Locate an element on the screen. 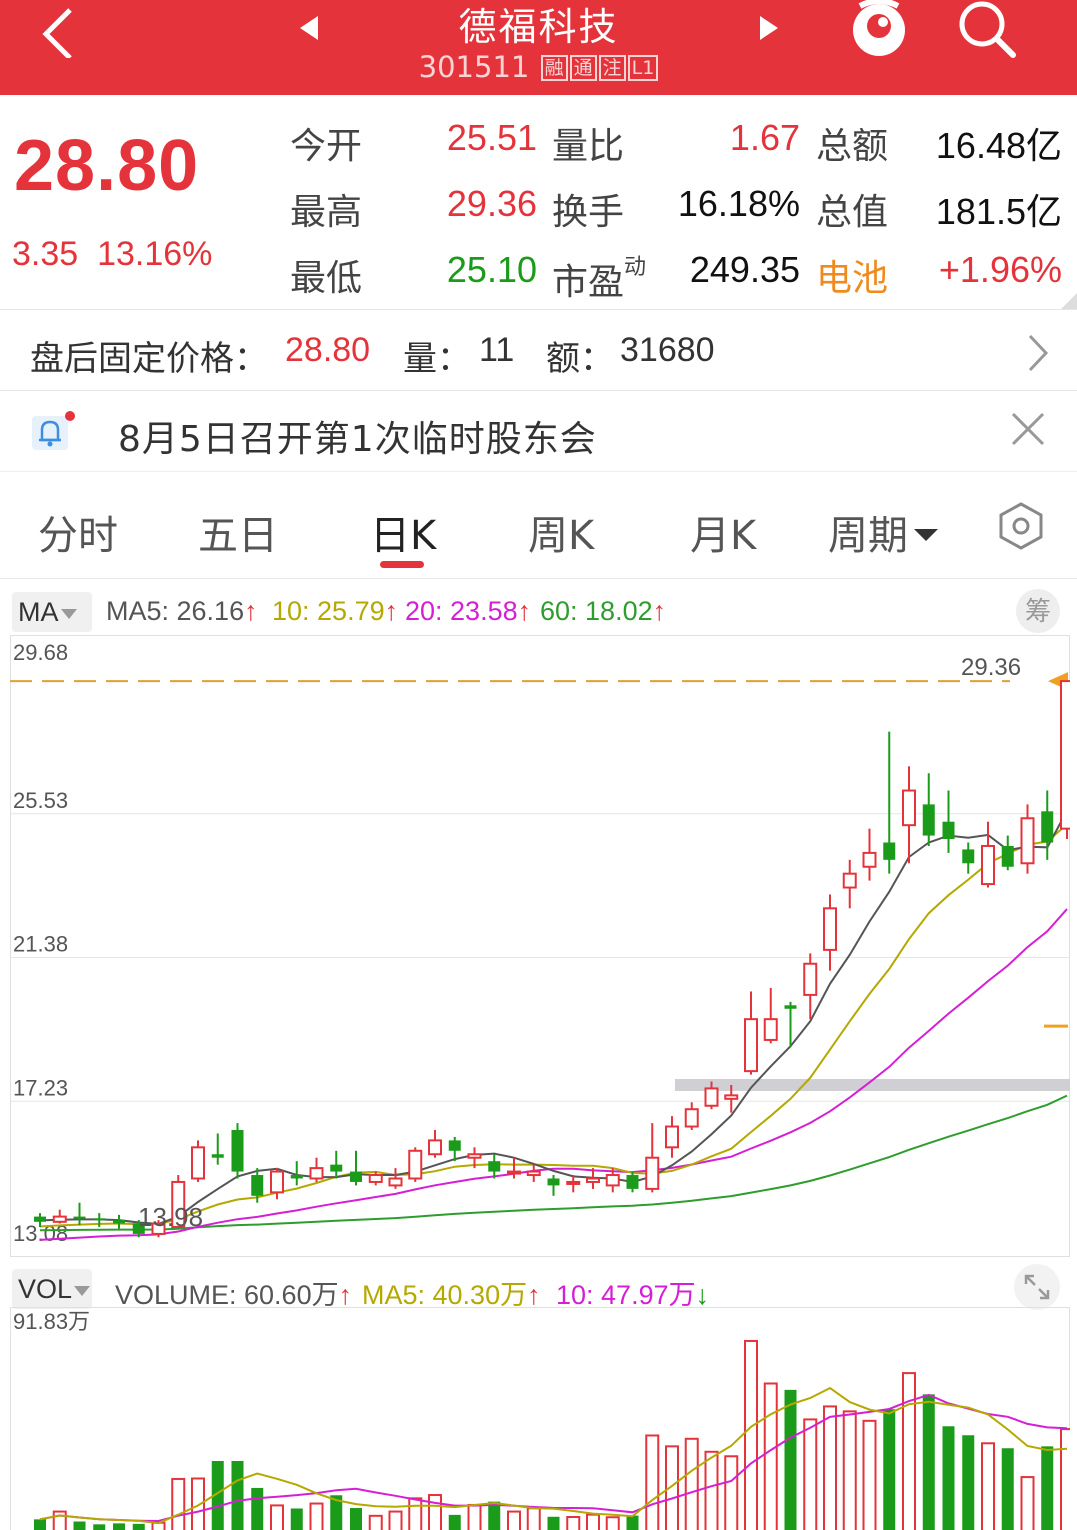 Image resolution: width=1077 pixels, height=1530 pixels. settings-hexagon-icon is located at coordinates (1021, 526).